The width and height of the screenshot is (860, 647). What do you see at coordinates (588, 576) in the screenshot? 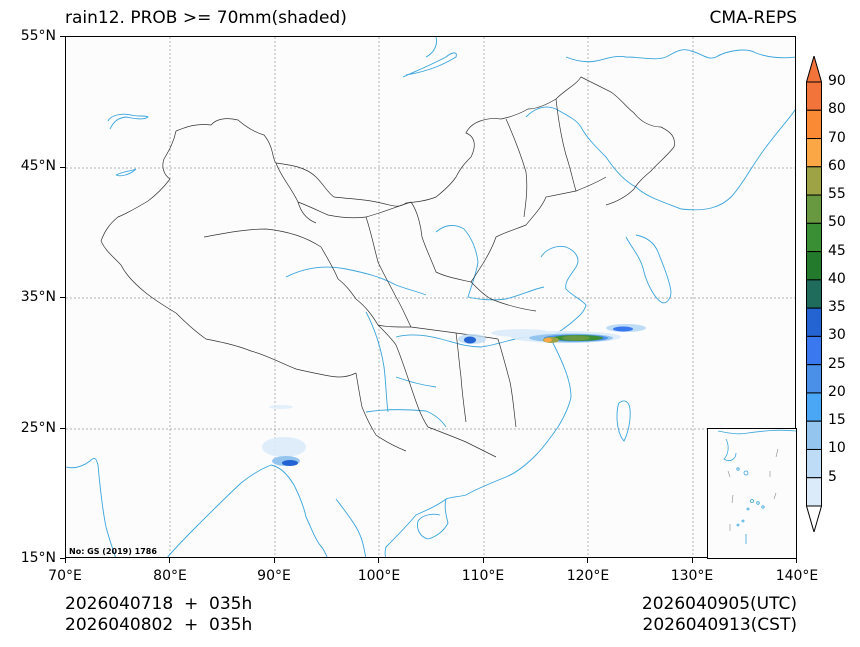
I see `x-tick-120e: 120°E` at bounding box center [588, 576].